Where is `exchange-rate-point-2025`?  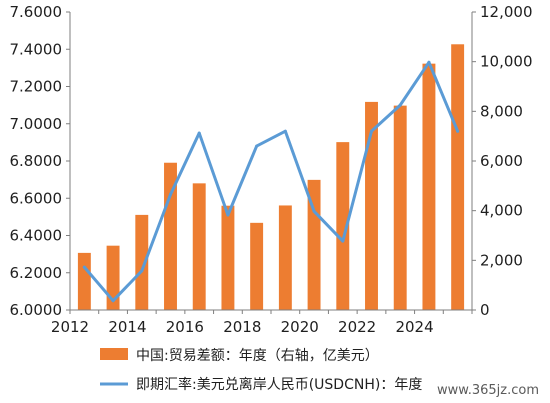
exchange-rate-point-2025 is located at coordinates (458, 131).